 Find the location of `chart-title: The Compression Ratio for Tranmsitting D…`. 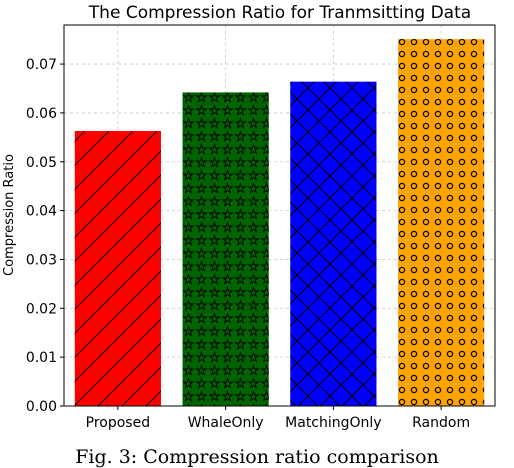

chart-title: The Compression Ratio for Tranmsitting D… is located at coordinates (279, 13).